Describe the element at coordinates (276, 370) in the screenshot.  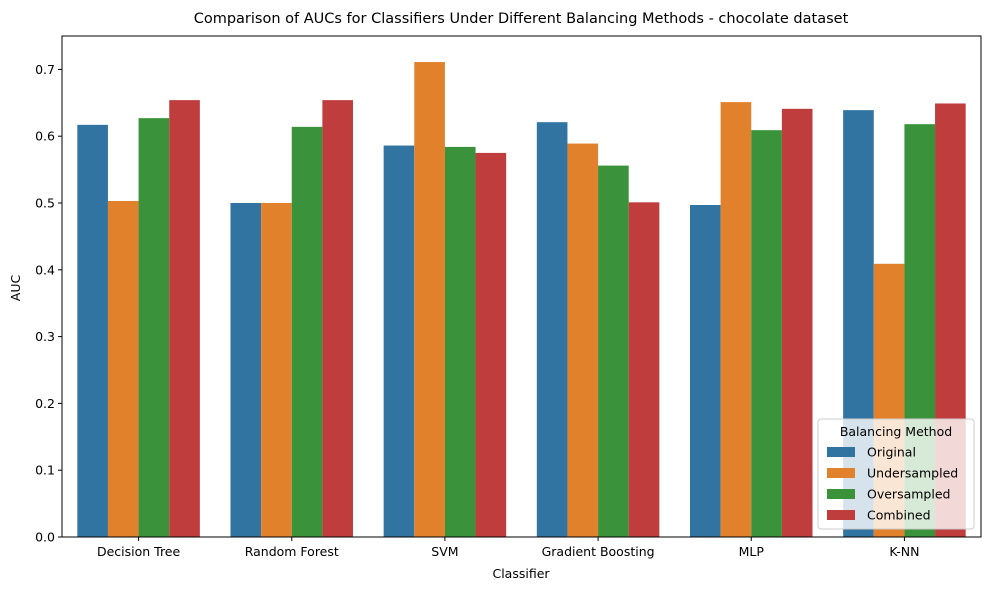
I see `bar-undersampled-random-forest` at that location.